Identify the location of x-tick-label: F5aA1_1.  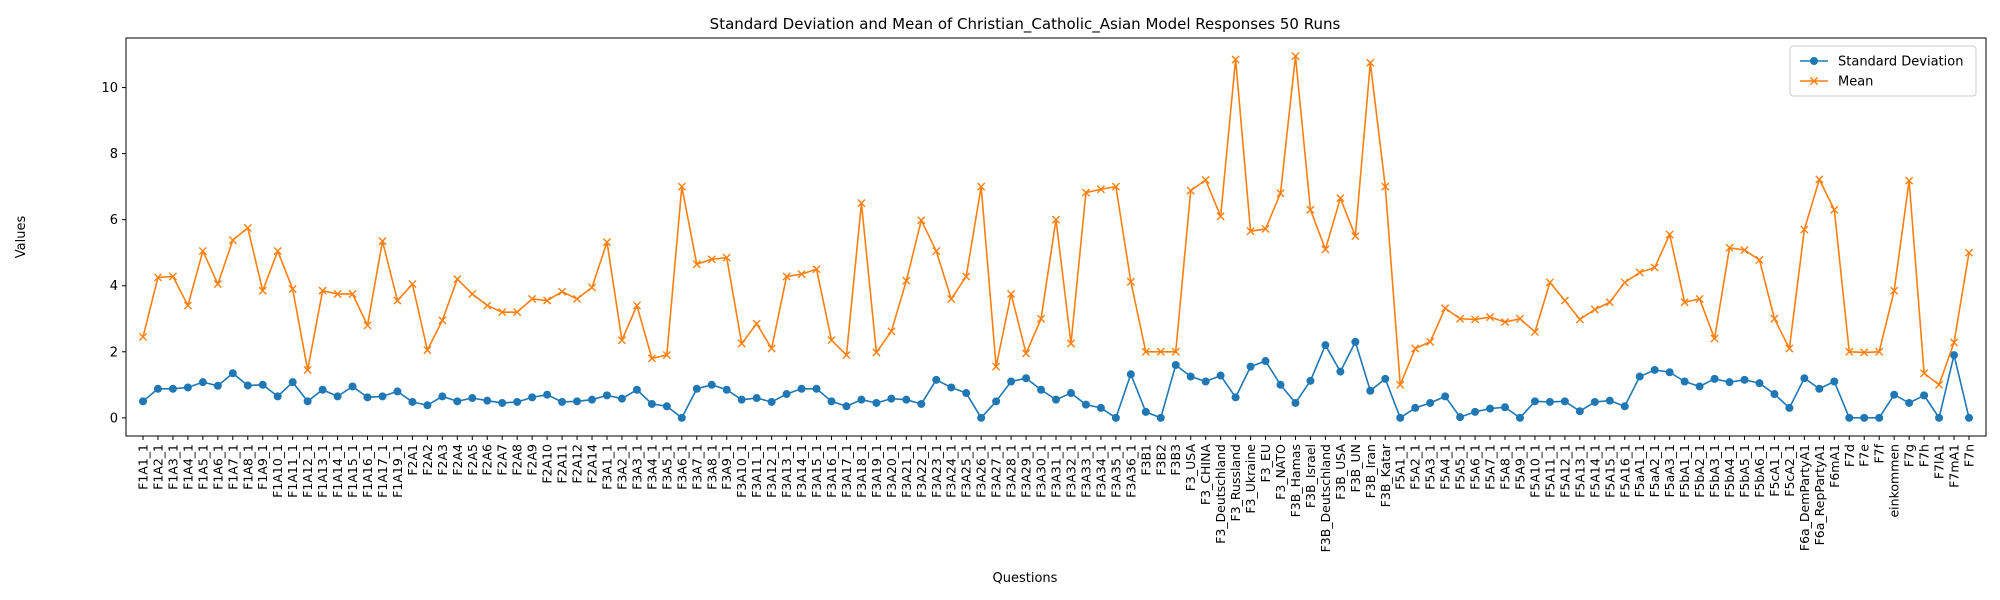
(1639, 471).